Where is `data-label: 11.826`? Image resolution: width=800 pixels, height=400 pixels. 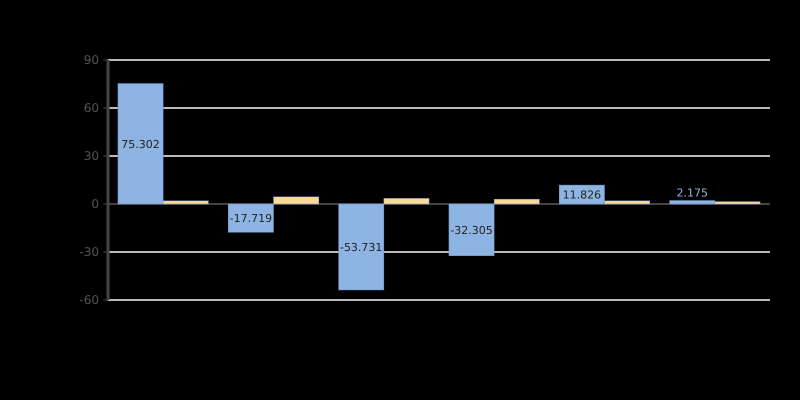 data-label: 11.826 is located at coordinates (582, 195).